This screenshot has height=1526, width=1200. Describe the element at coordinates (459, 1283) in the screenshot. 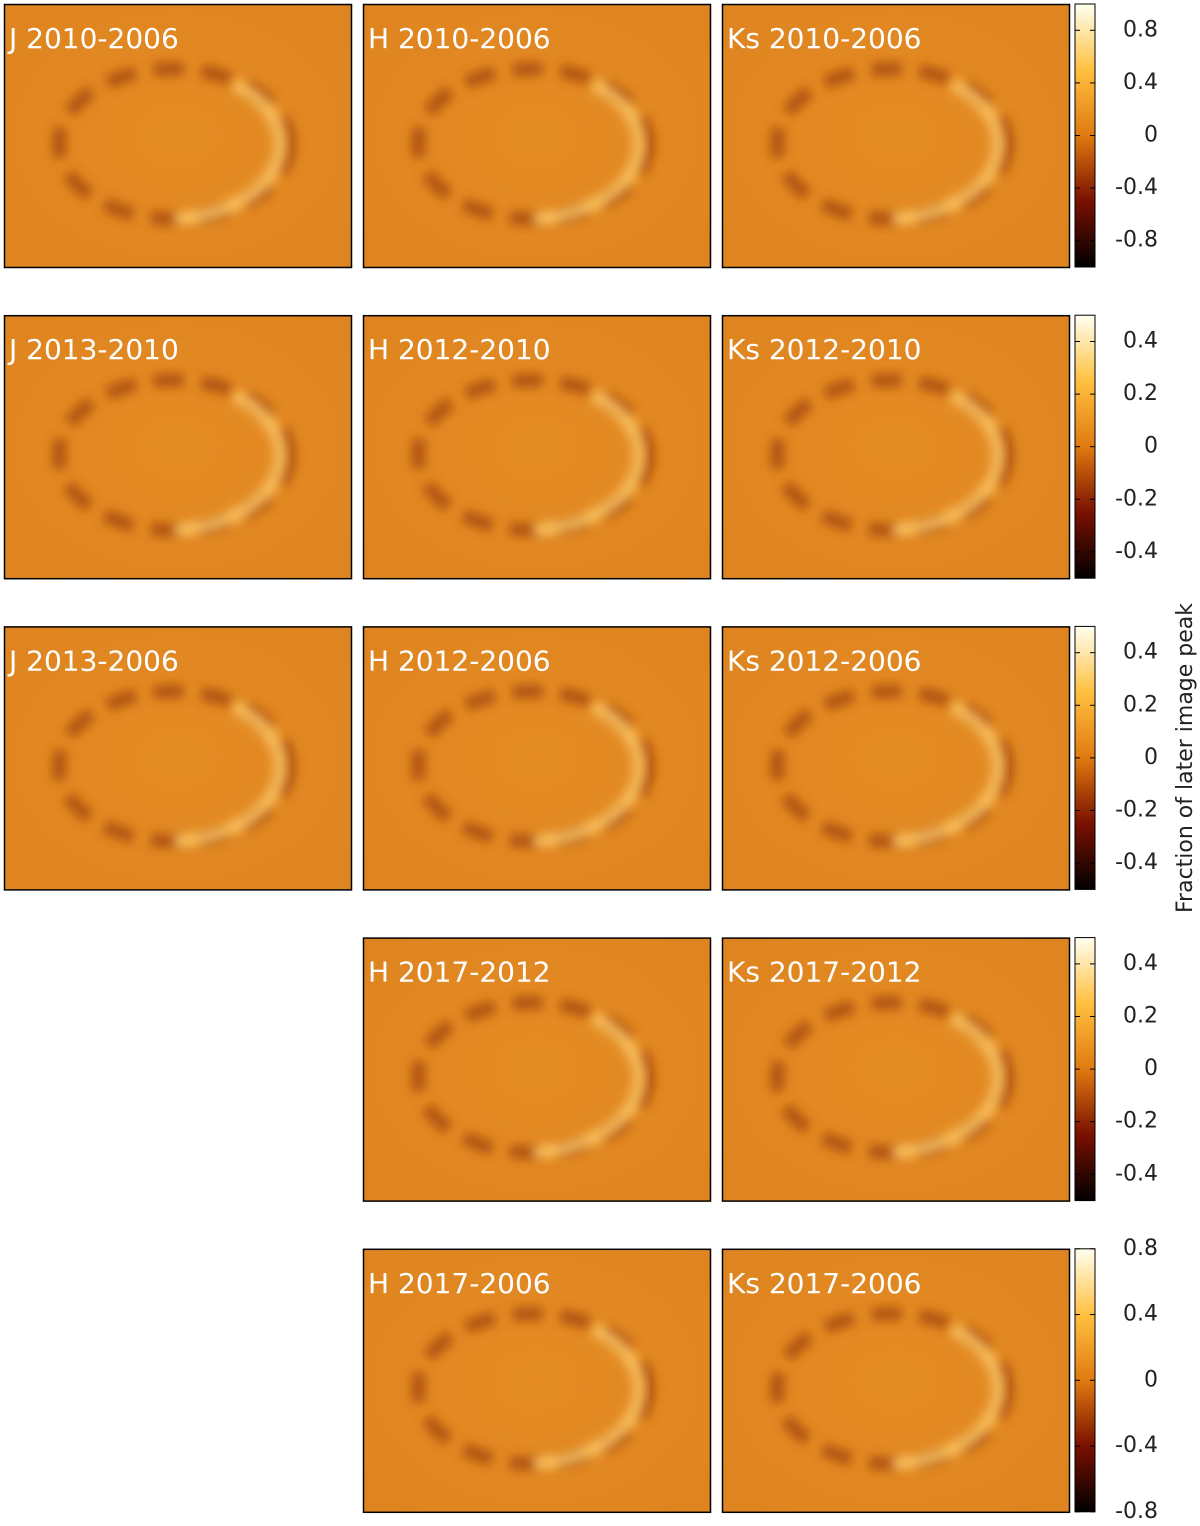

I see `panel-label: H 2017-2006` at that location.